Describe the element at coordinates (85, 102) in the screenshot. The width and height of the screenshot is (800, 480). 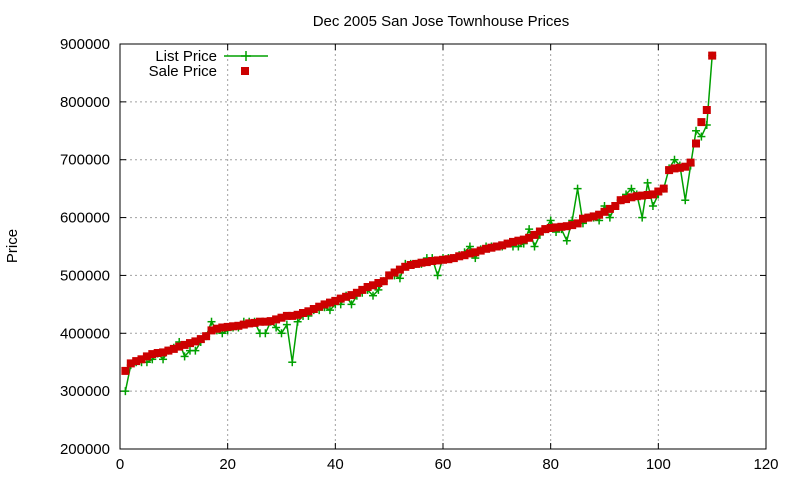
I see `y-tick-label: 800000` at that location.